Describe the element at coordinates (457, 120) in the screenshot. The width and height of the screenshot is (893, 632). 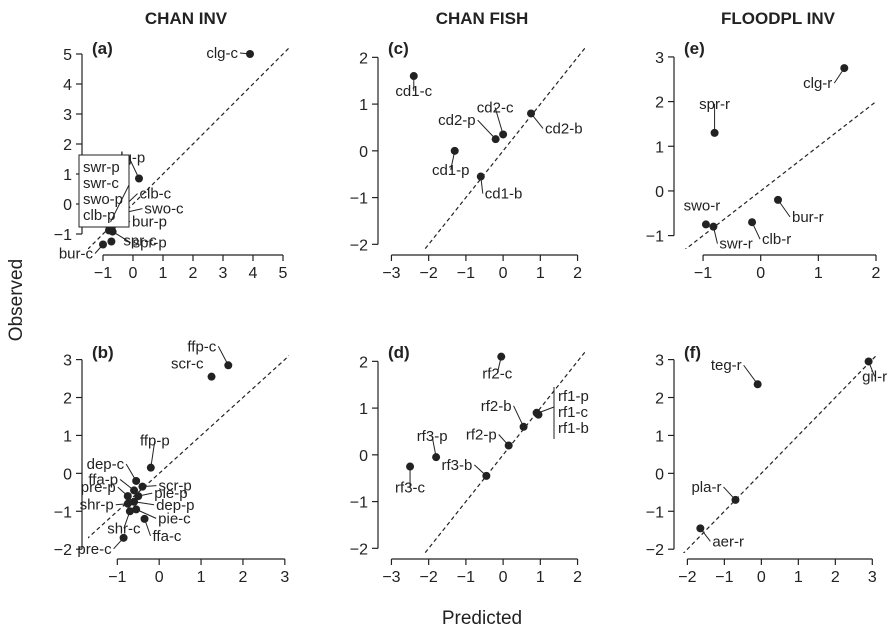
I see `point-label: cd2-p` at that location.